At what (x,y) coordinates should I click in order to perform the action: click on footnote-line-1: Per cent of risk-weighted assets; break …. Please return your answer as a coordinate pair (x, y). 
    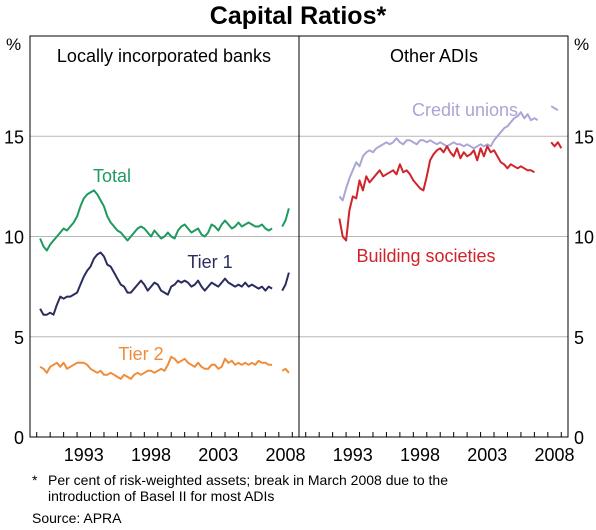
    Looking at the image, I should click on (248, 480).